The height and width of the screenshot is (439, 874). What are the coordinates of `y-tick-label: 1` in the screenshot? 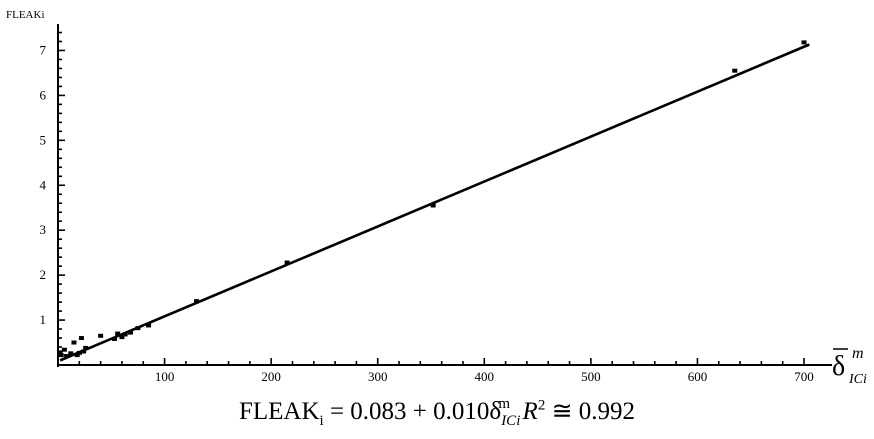 It's located at (43, 319).